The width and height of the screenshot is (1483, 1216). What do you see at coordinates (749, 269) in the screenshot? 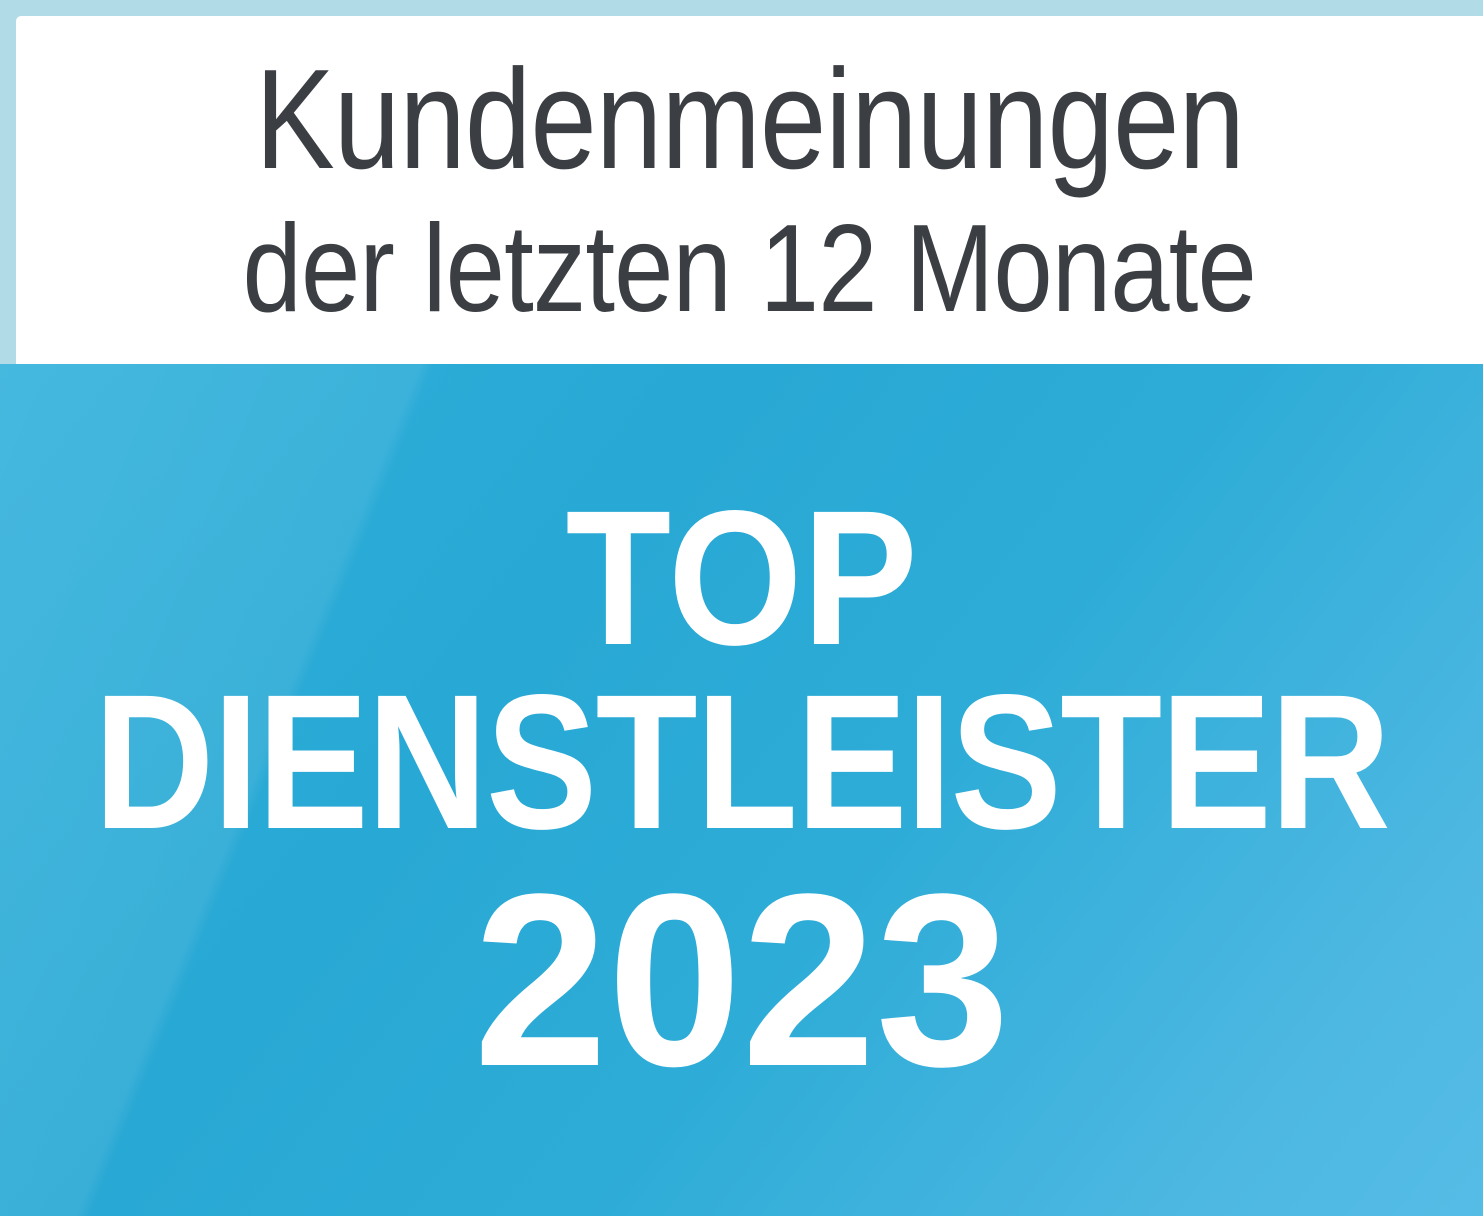
I see `header-subtitle: der letzten 12 Monate` at bounding box center [749, 269].